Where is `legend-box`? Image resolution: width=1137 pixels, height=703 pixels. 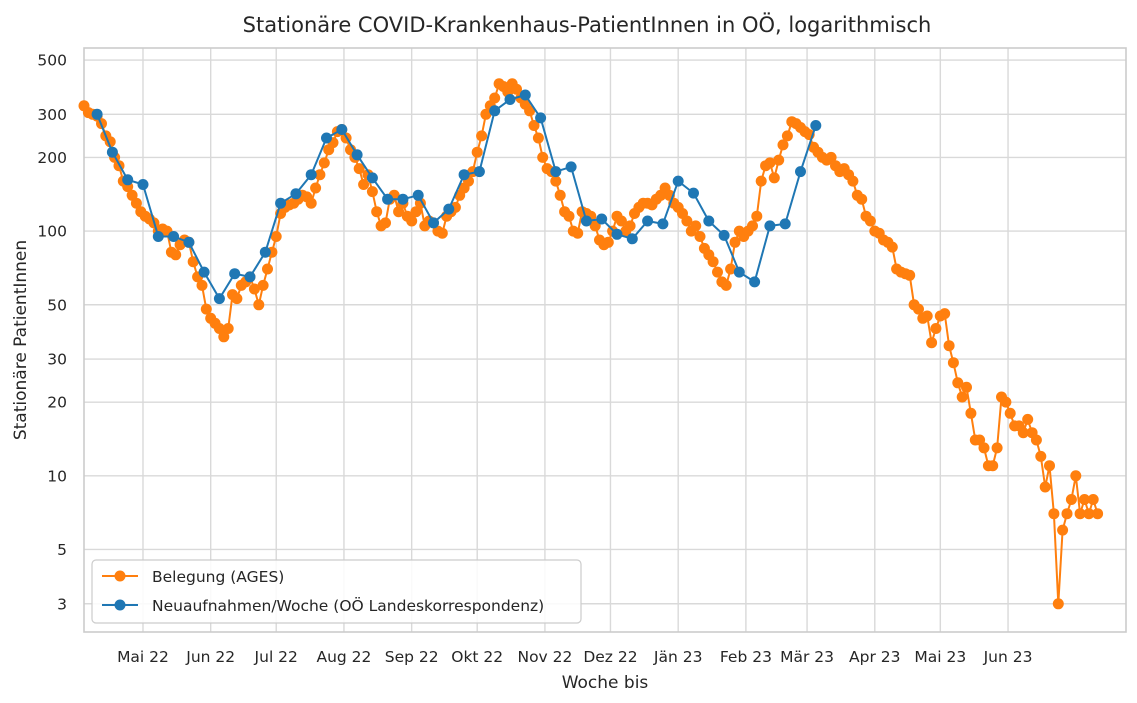
legend-box is located at coordinates (336, 591).